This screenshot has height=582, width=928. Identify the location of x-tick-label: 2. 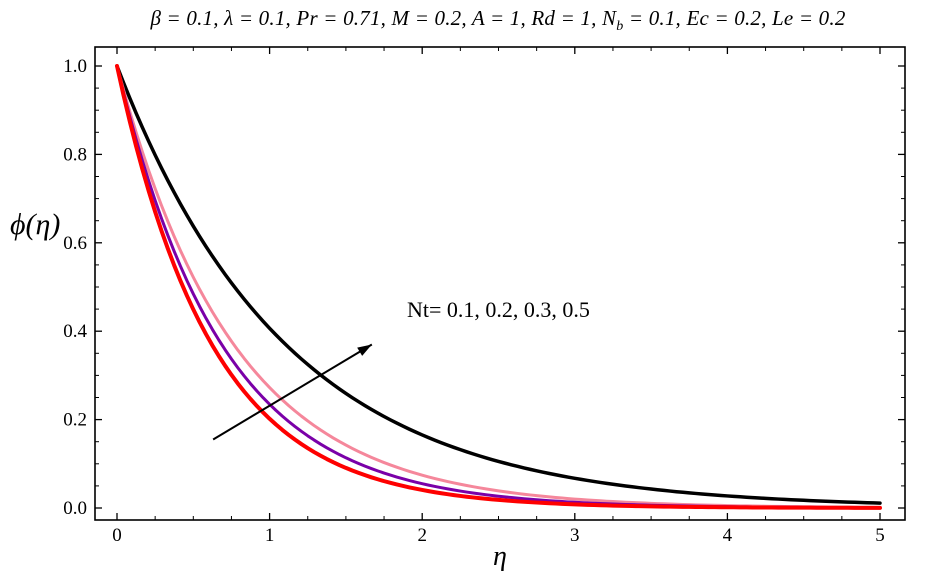
(422, 535).